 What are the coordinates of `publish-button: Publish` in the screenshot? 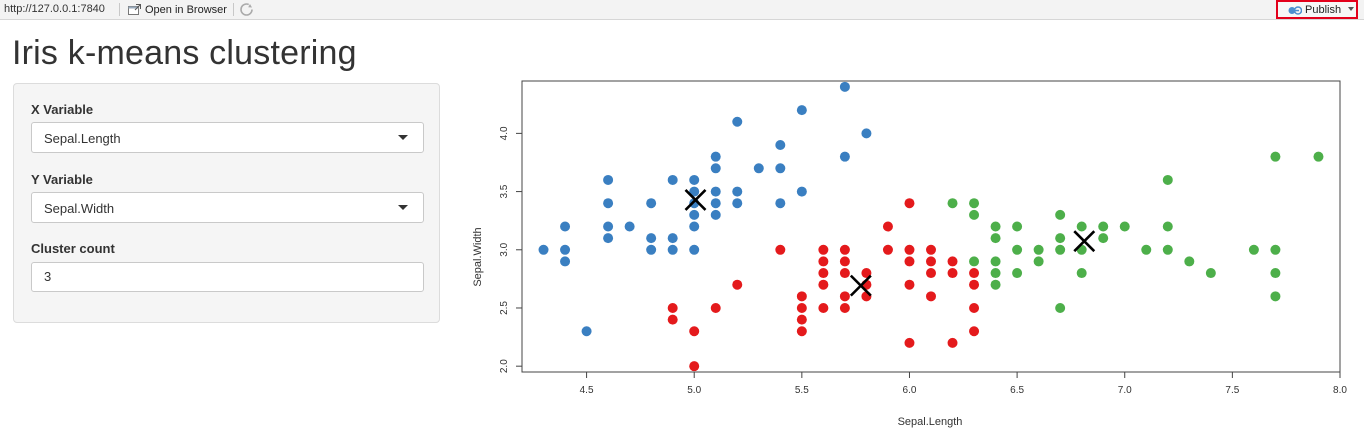 It's located at (1314, 10).